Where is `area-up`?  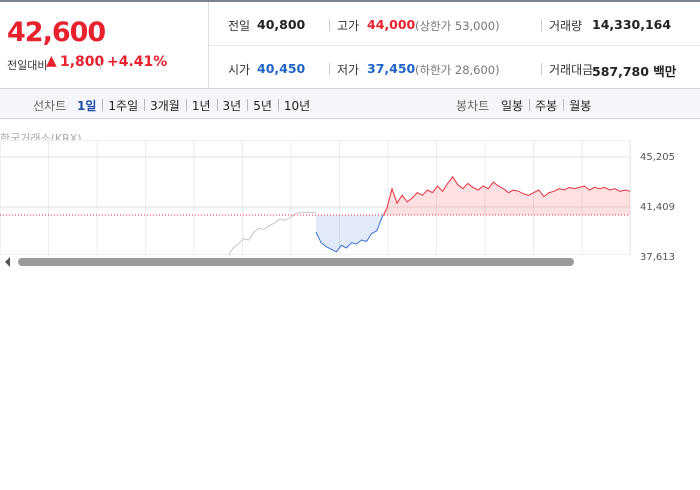
area-up is located at coordinates (473, 196).